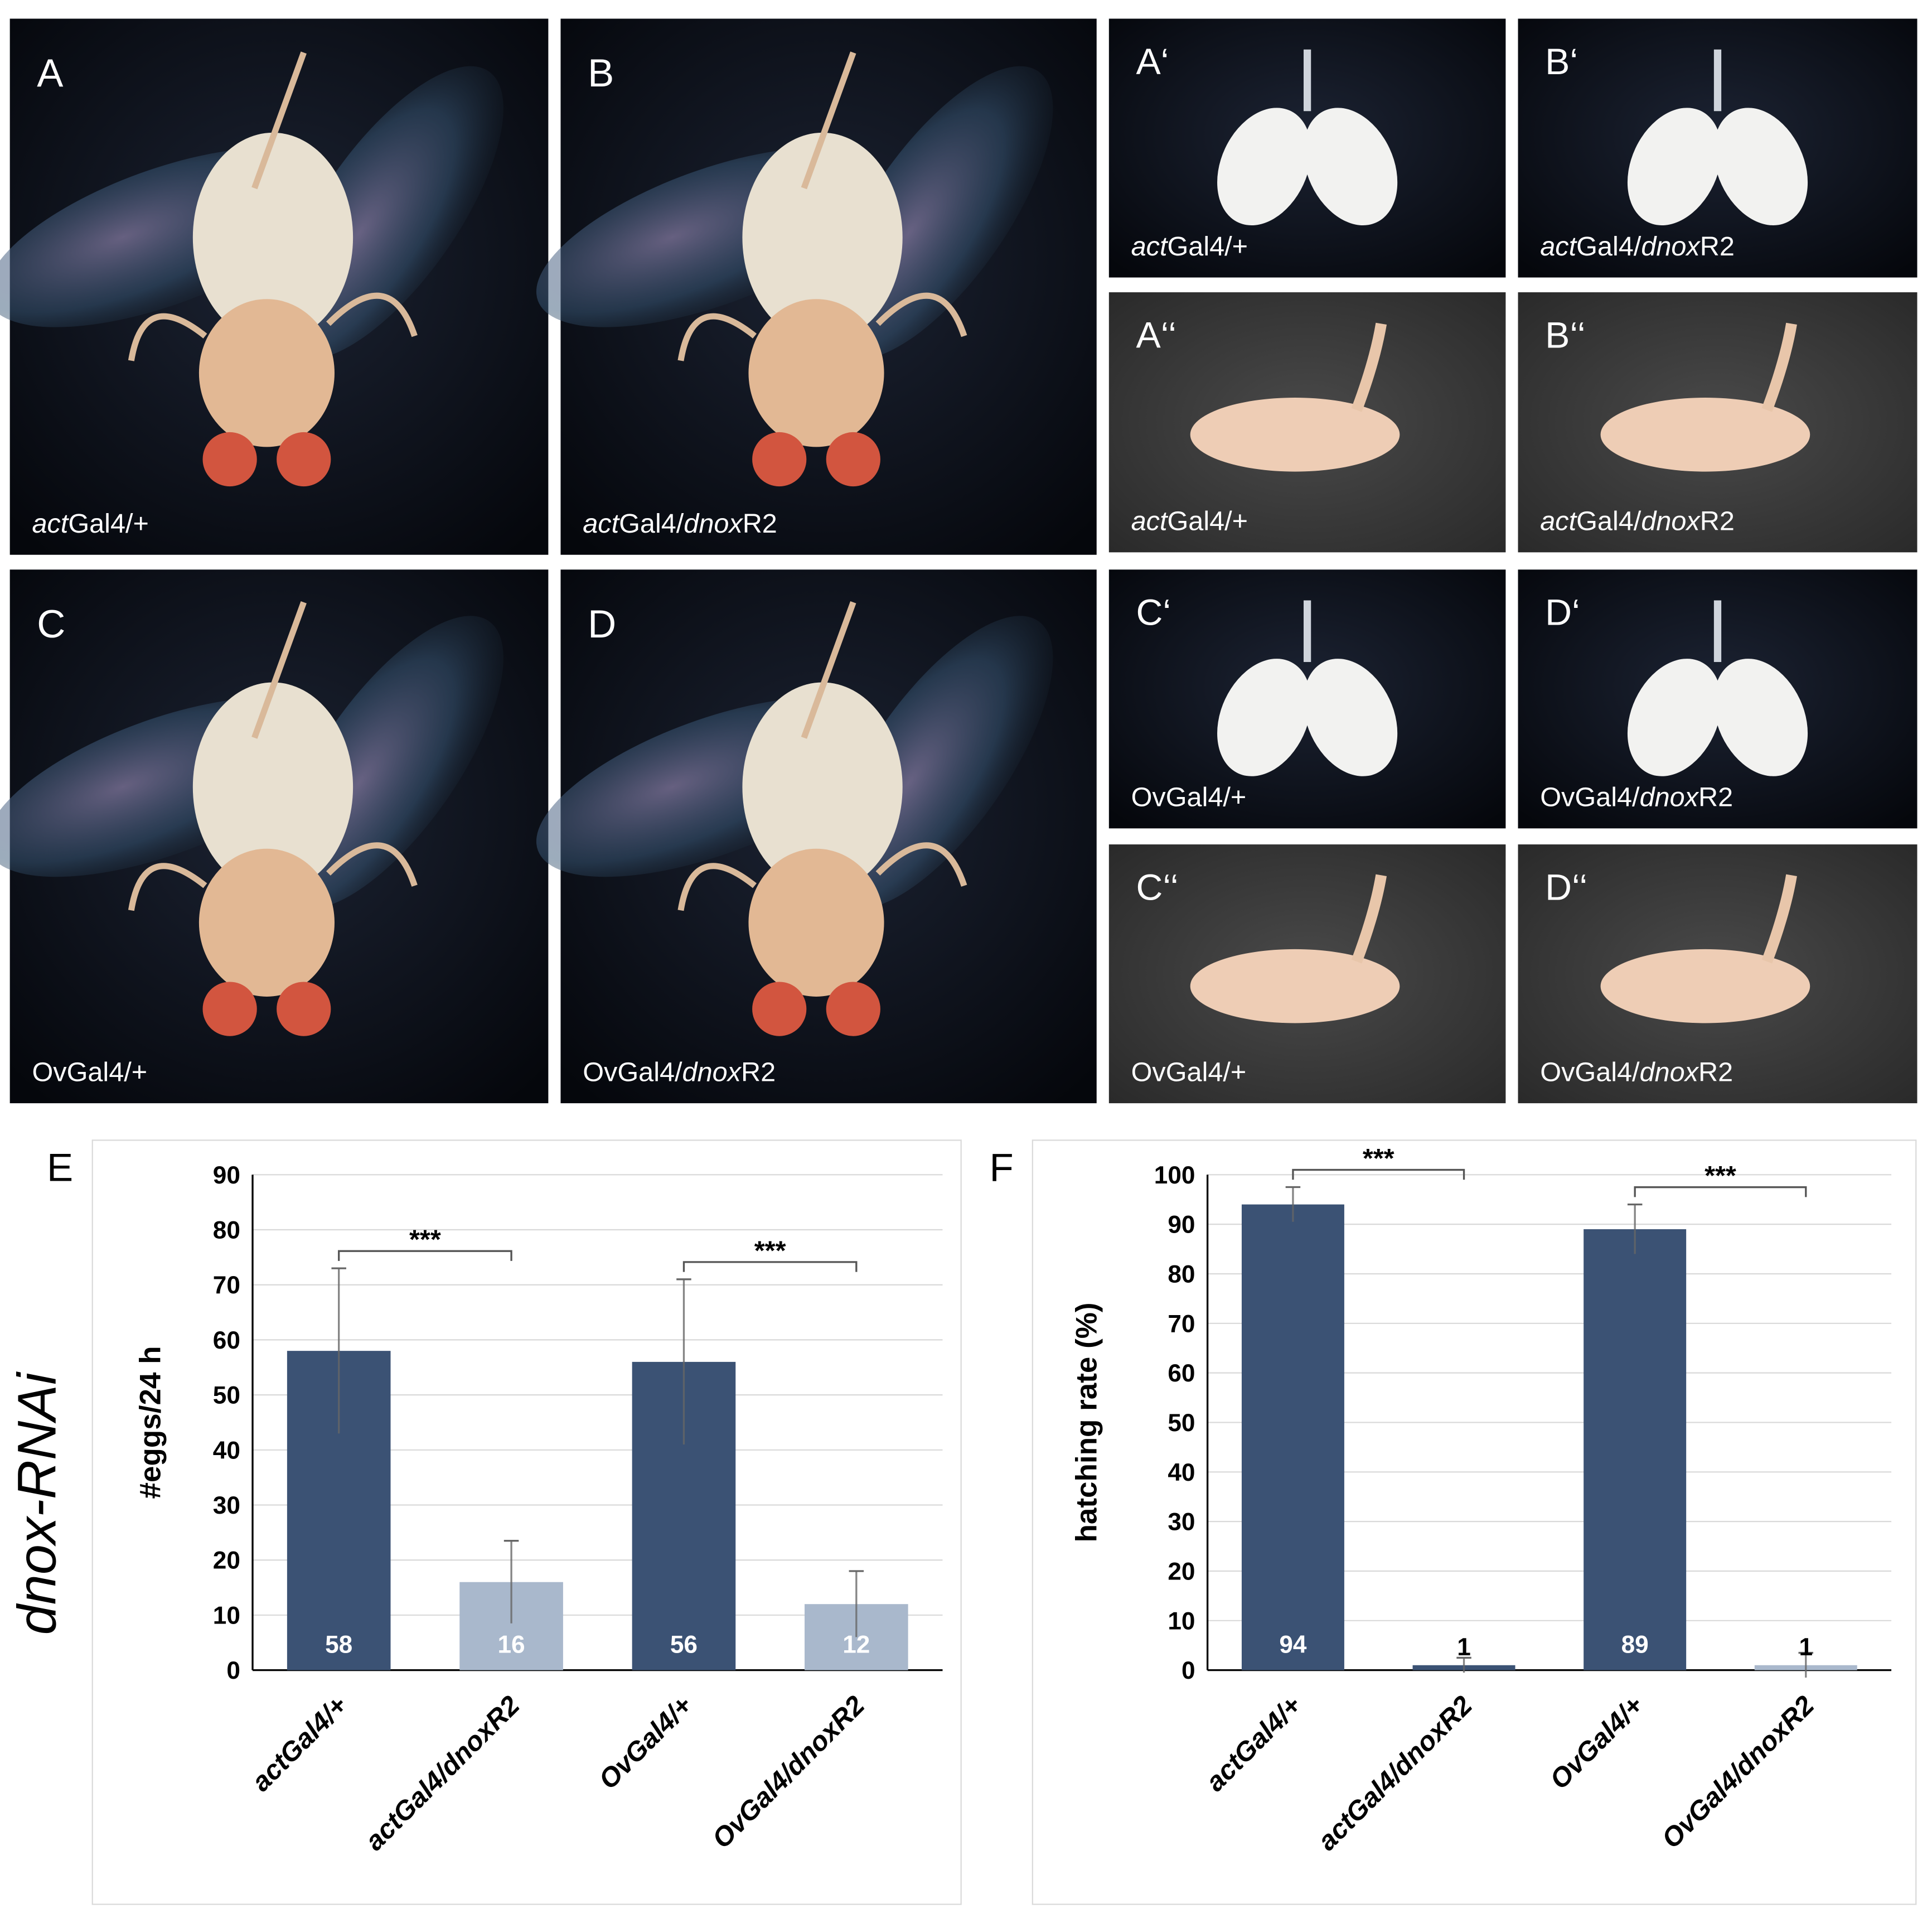  What do you see at coordinates (339, 1645) in the screenshot?
I see `value-label: 58` at bounding box center [339, 1645].